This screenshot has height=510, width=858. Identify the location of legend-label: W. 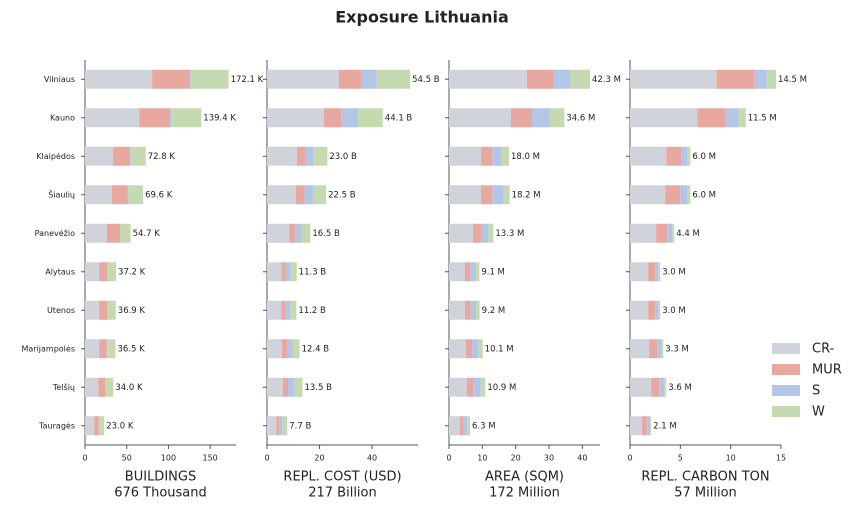
(818, 412).